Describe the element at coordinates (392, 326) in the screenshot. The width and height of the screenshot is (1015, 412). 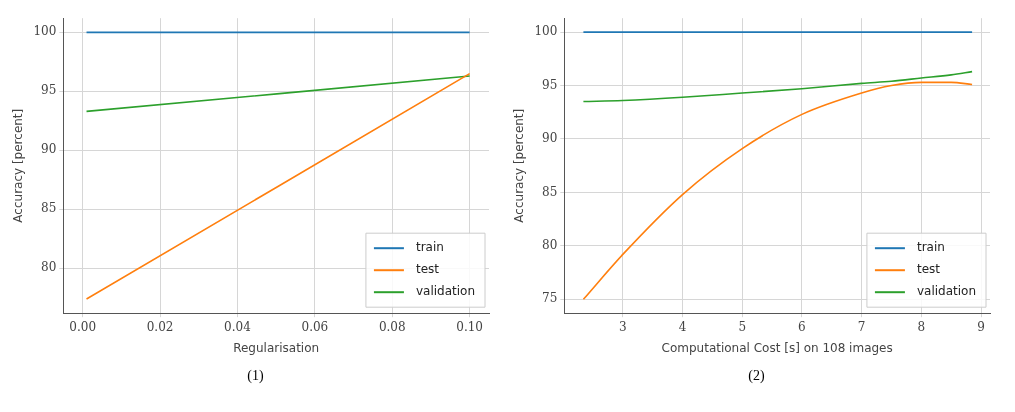
I see `x-tick-label: 0.08` at that location.